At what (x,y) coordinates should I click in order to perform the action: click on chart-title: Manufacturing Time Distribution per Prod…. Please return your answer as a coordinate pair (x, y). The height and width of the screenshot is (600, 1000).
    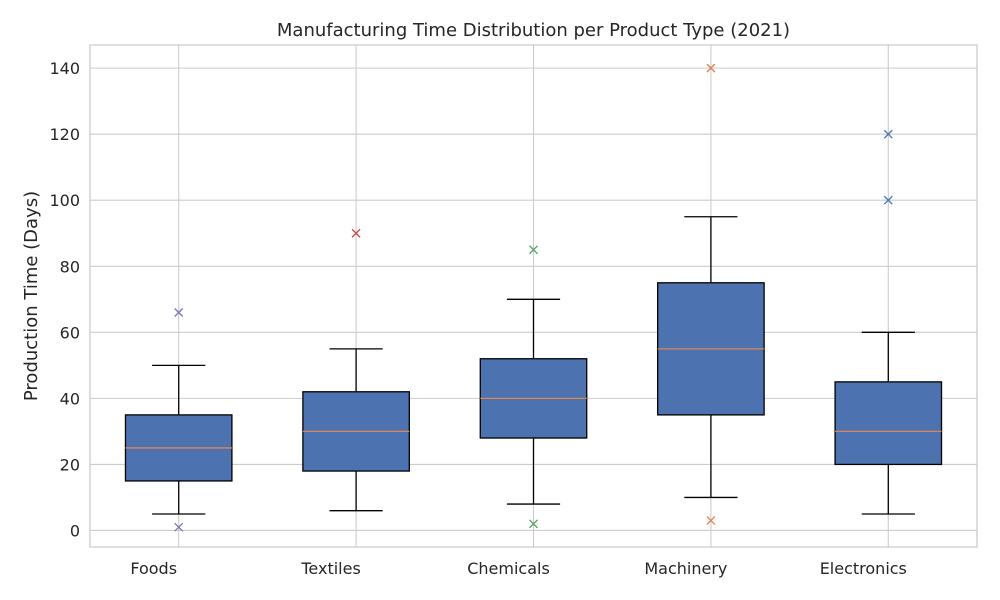
    Looking at the image, I should click on (533, 30).